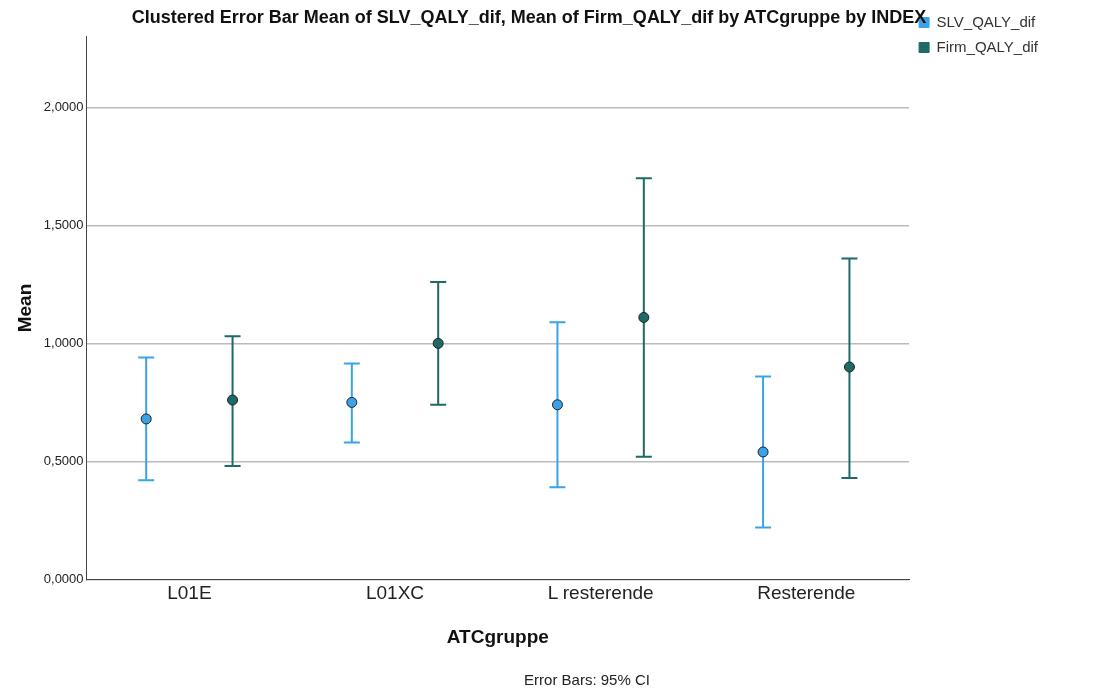 The height and width of the screenshot is (693, 1093). Describe the element at coordinates (63, 106) in the screenshot. I see `y-tick-label: 2,0000` at that location.